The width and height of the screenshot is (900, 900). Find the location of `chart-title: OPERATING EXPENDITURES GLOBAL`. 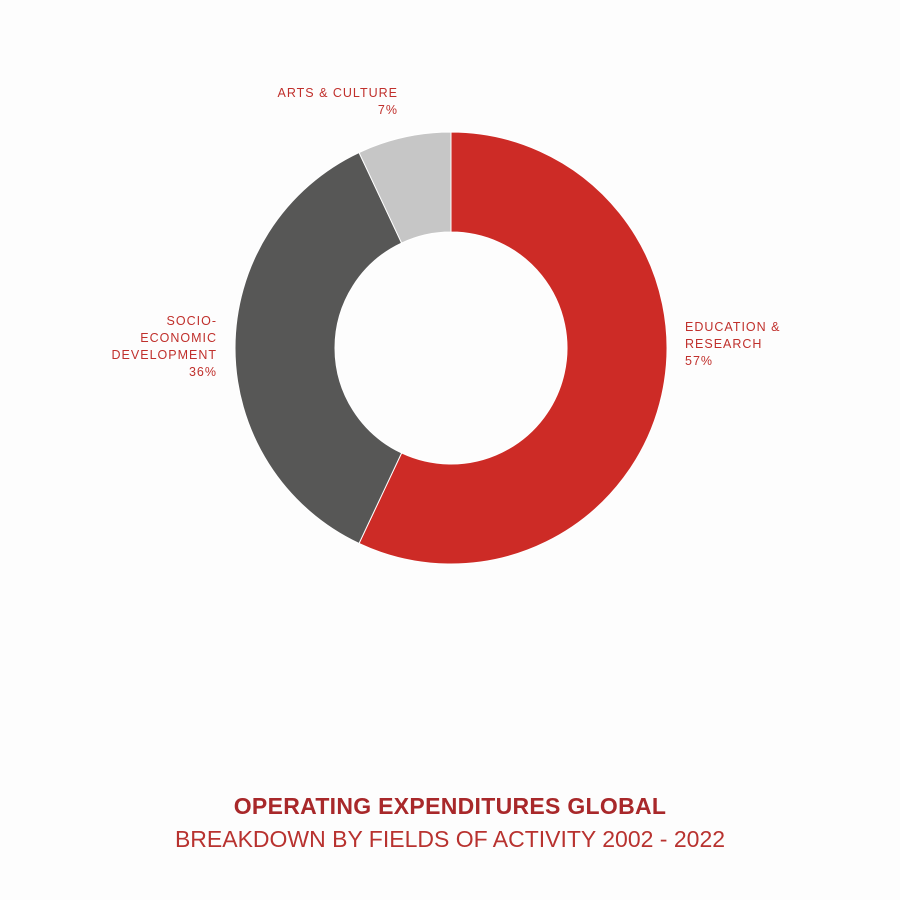

chart-title: OPERATING EXPENDITURES GLOBAL is located at coordinates (450, 806).